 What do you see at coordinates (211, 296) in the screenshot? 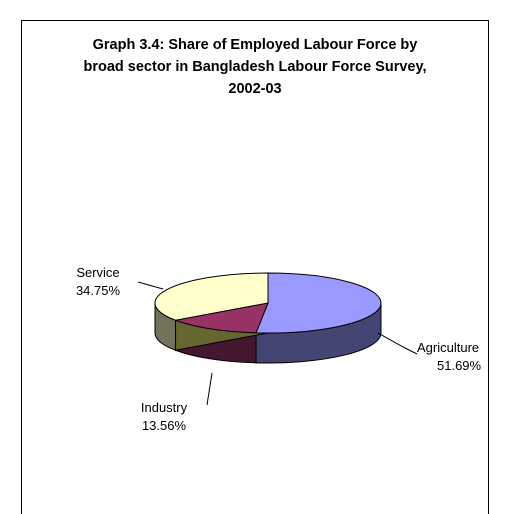
I see `pie-slice-service` at bounding box center [211, 296].